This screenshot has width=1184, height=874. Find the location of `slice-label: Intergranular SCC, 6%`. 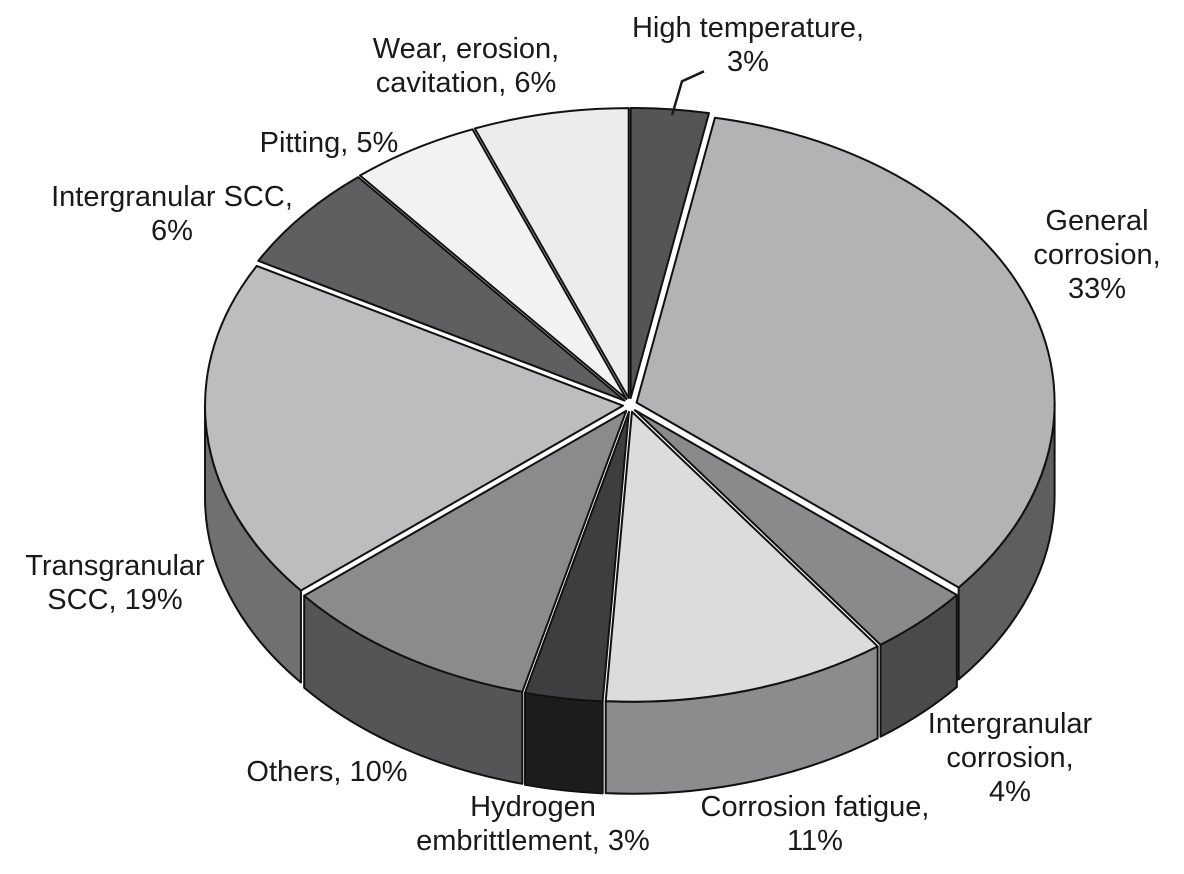

slice-label: Intergranular SCC, 6% is located at coordinates (172, 214).